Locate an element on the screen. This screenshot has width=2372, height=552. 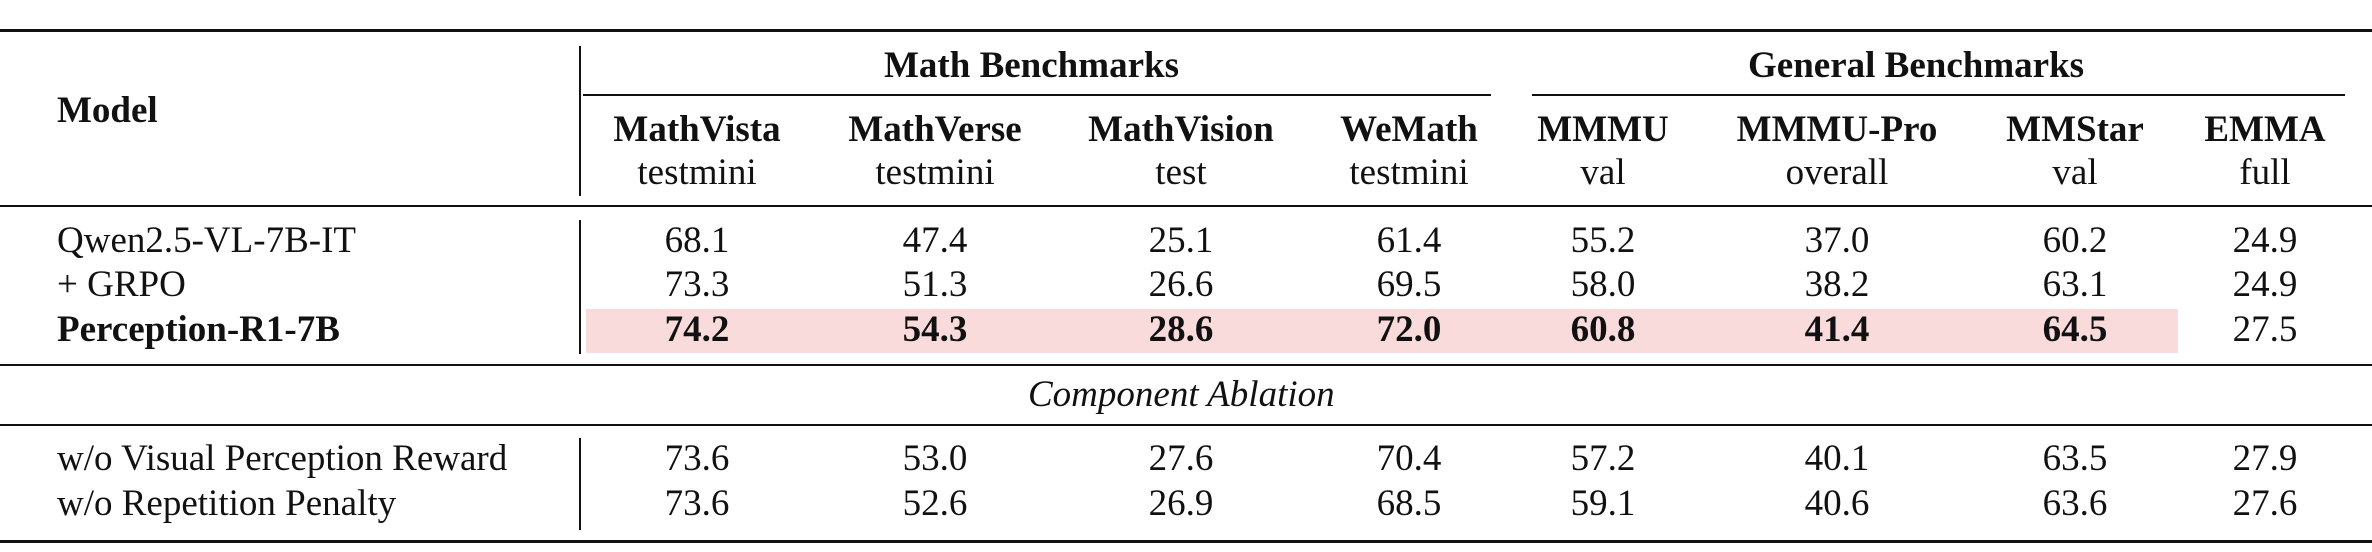
table-cell: 26.9 is located at coordinates (1181, 503).